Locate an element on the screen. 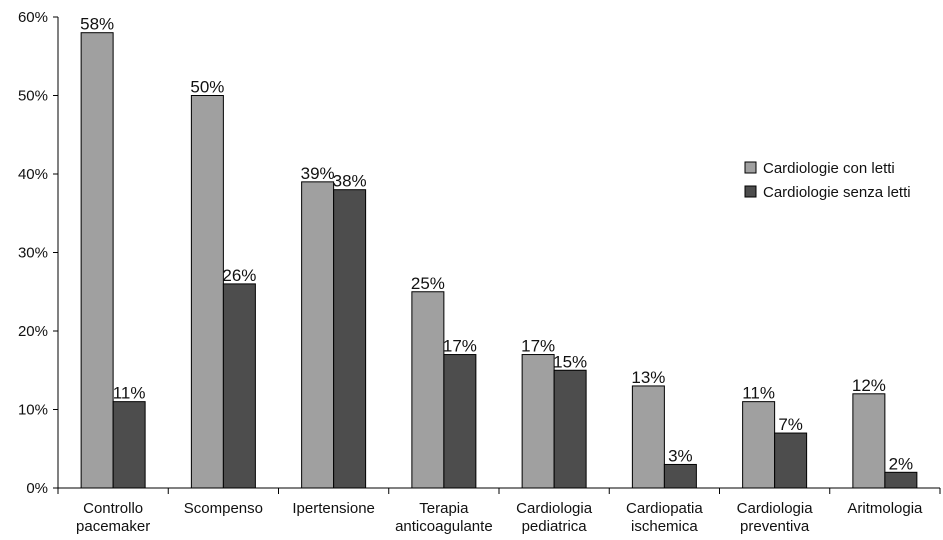 Image resolution: width=943 pixels, height=540 pixels. y-axis: 0% 10% 20% 30% 40% 50% 60% is located at coordinates (38, 253).